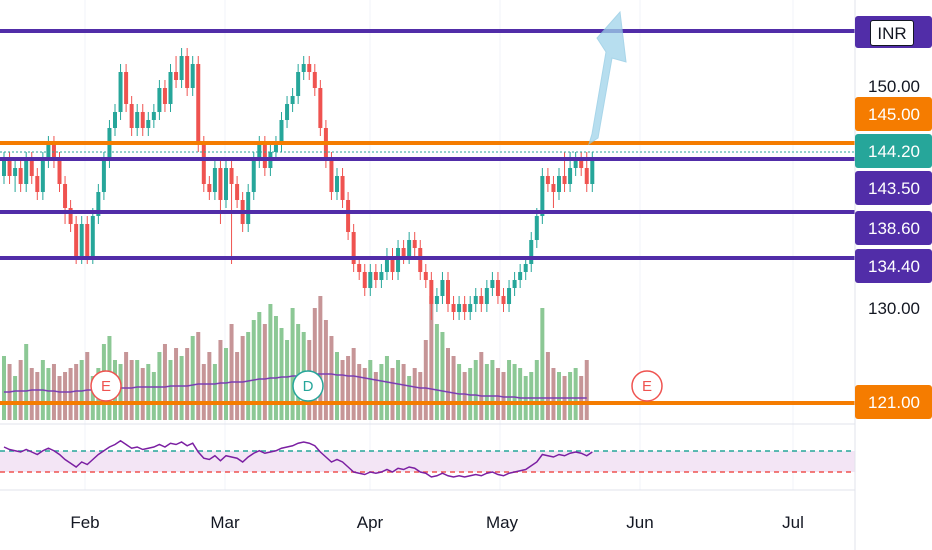 This screenshot has width=932, height=550. What do you see at coordinates (793, 522) in the screenshot?
I see `time-axis-label: Jul` at bounding box center [793, 522].